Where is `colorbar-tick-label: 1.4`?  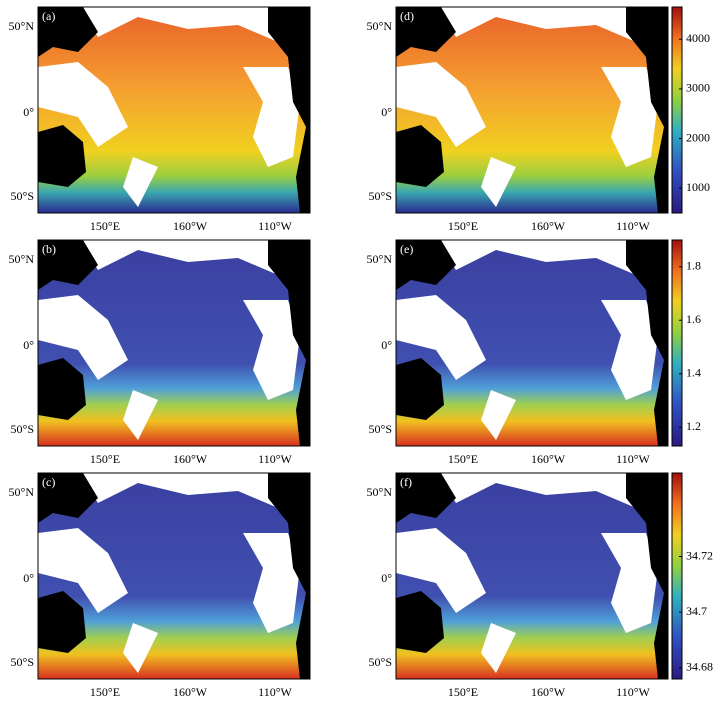
colorbar-tick-label: 1.4 is located at coordinates (693, 373).